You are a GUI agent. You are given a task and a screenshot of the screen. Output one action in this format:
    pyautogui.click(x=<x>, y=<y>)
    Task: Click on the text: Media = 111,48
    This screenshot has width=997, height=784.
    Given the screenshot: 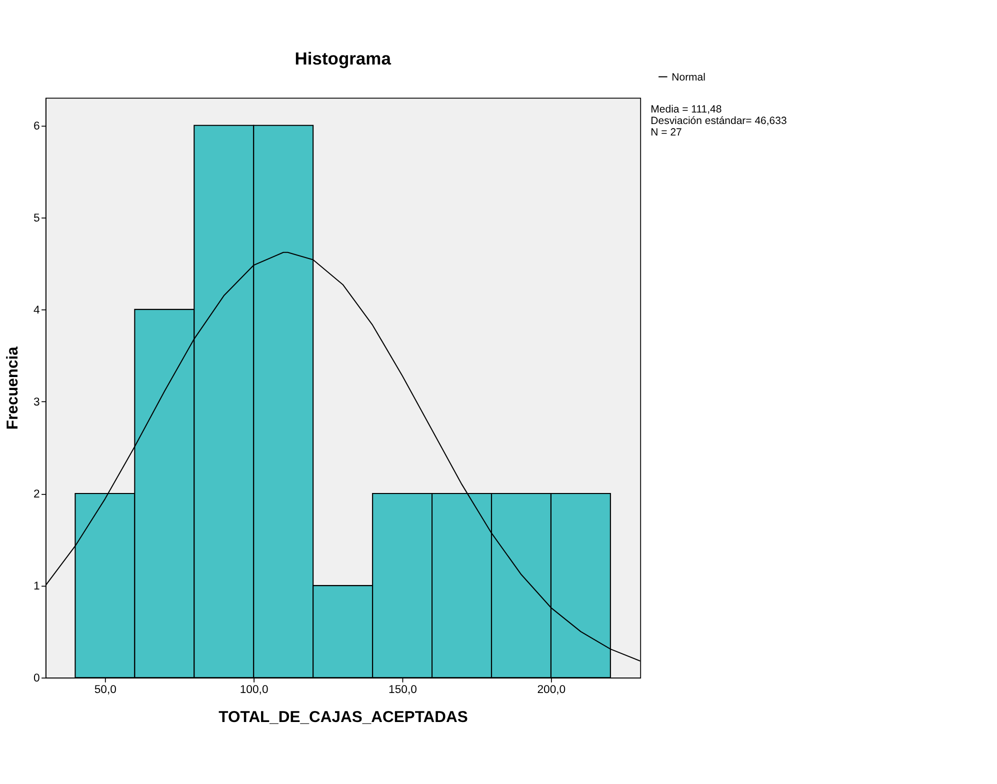 What is the action you would take?
    pyautogui.click(x=686, y=110)
    